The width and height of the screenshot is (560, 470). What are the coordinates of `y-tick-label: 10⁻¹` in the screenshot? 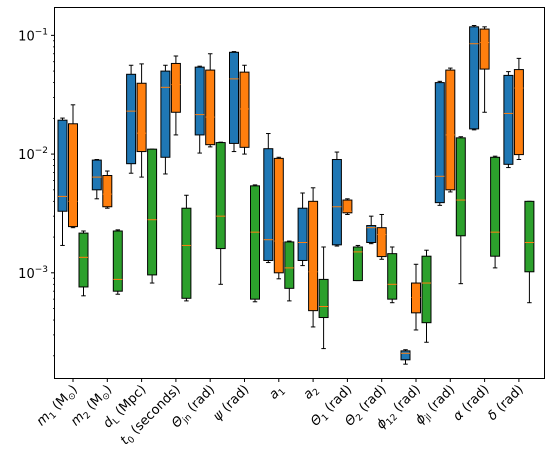 It's located at (33, 35).